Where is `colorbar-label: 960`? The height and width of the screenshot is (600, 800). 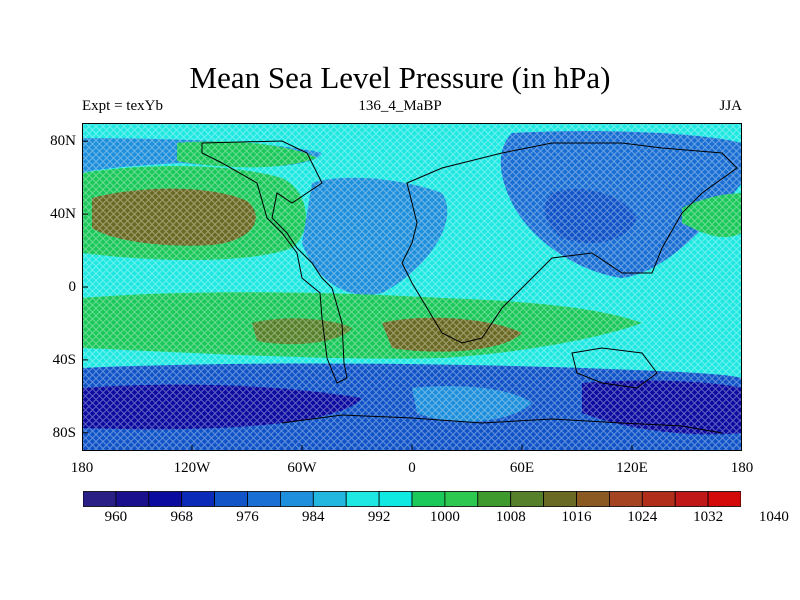
colorbar-label: 960 is located at coordinates (116, 517).